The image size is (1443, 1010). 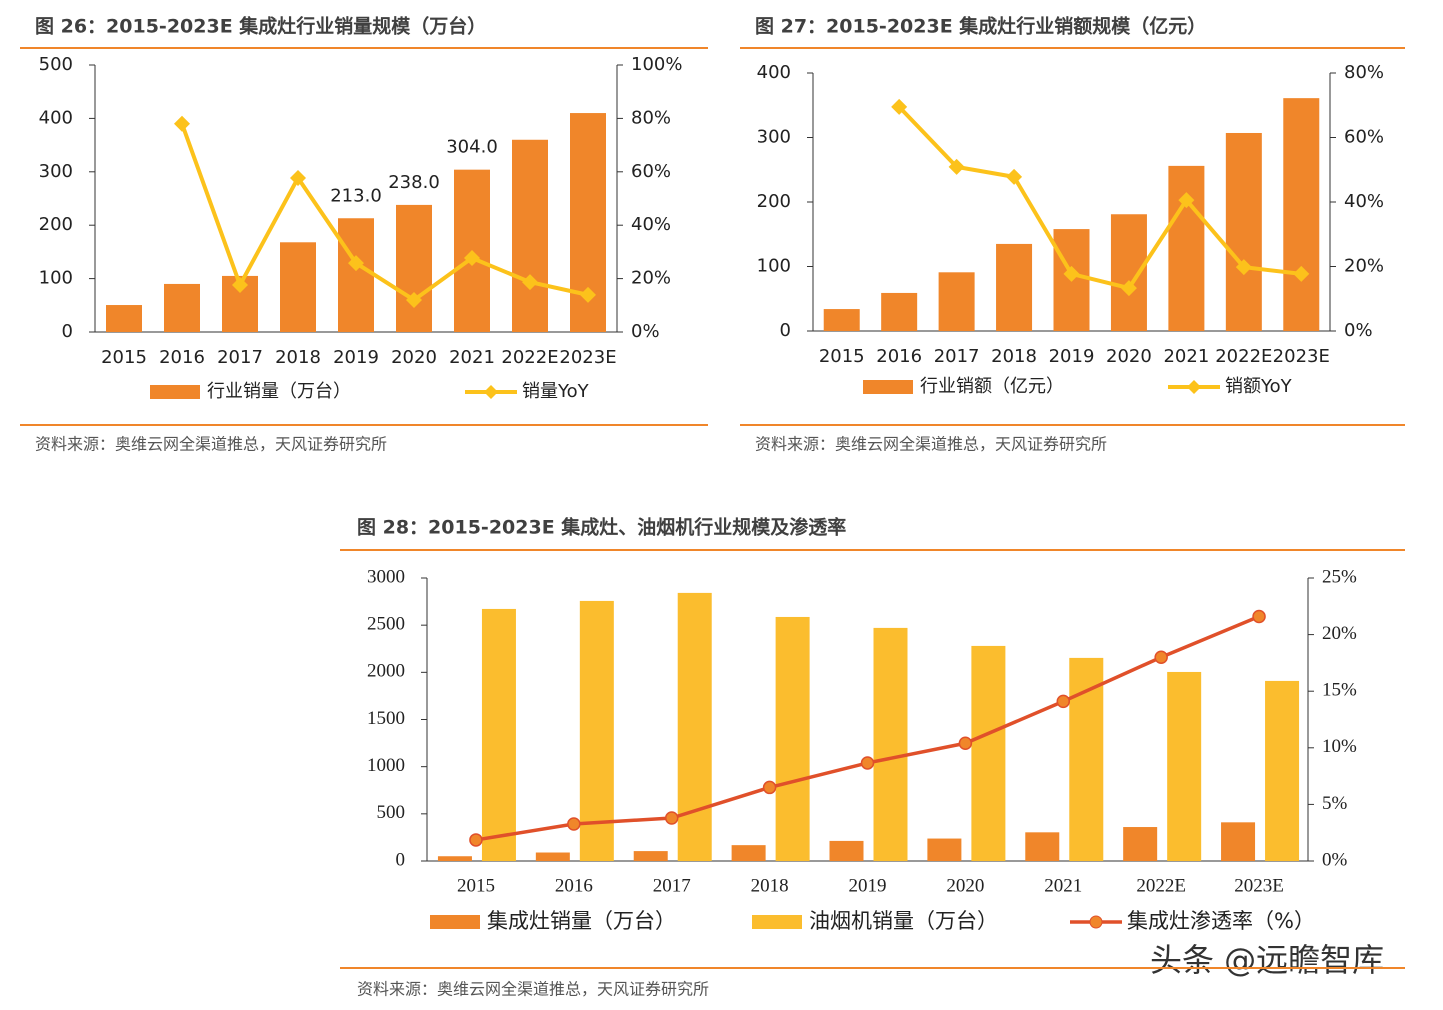 I want to click on x-tick-label: 2019, so click(x=1072, y=356).